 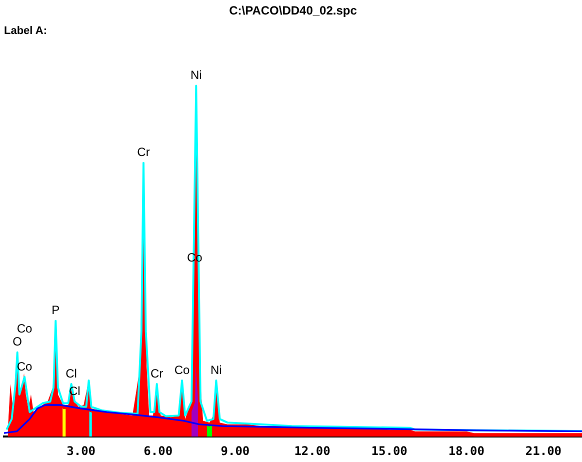 What do you see at coordinates (543, 451) in the screenshot?
I see `x-tick-label: 21.00` at bounding box center [543, 451].